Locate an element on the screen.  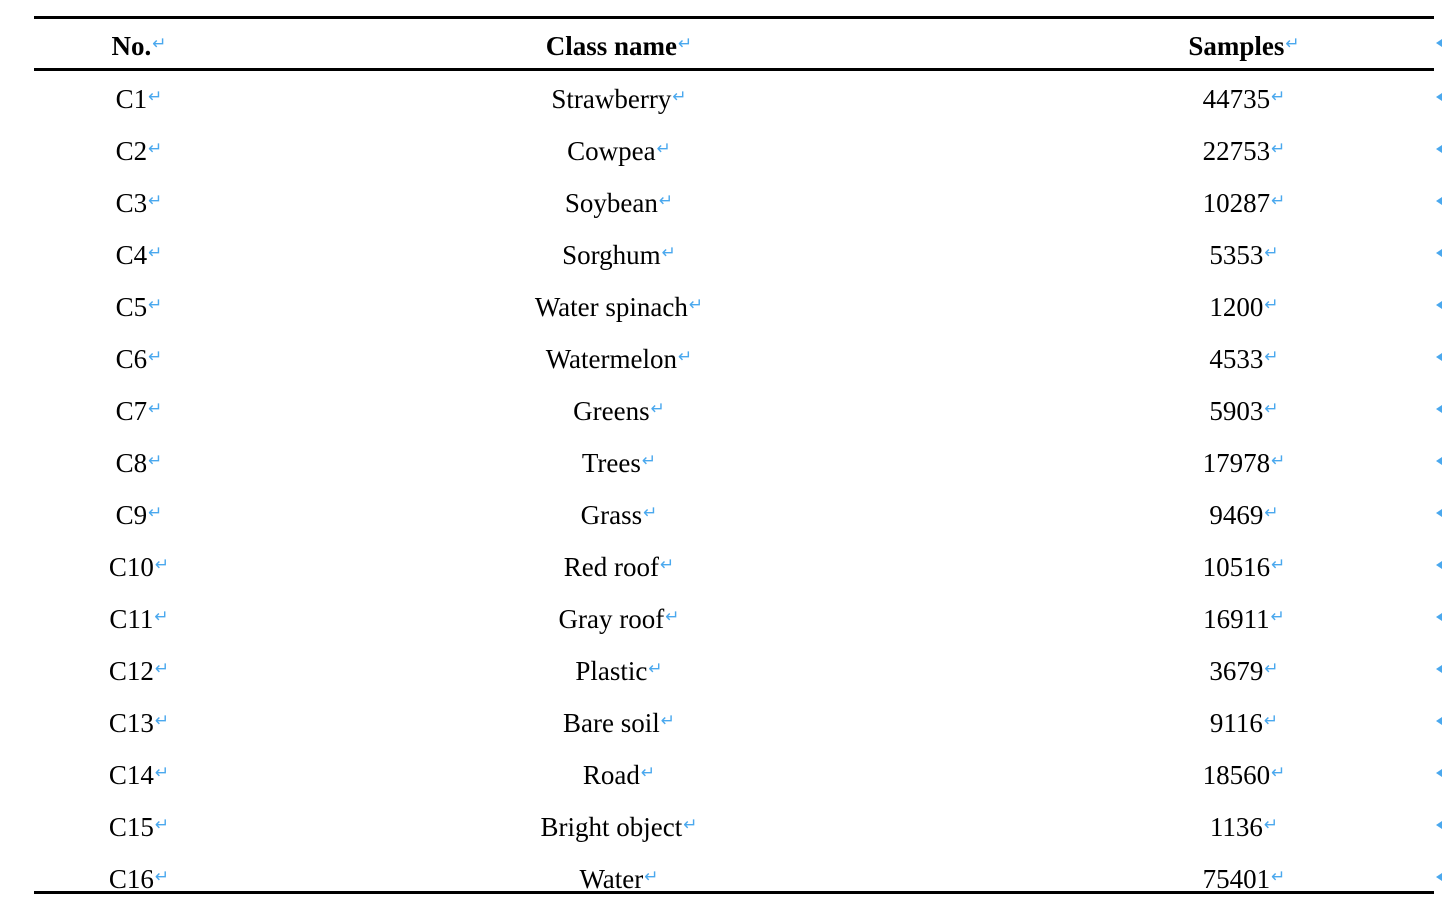
cell-no: C16↵ is located at coordinates (139, 878).